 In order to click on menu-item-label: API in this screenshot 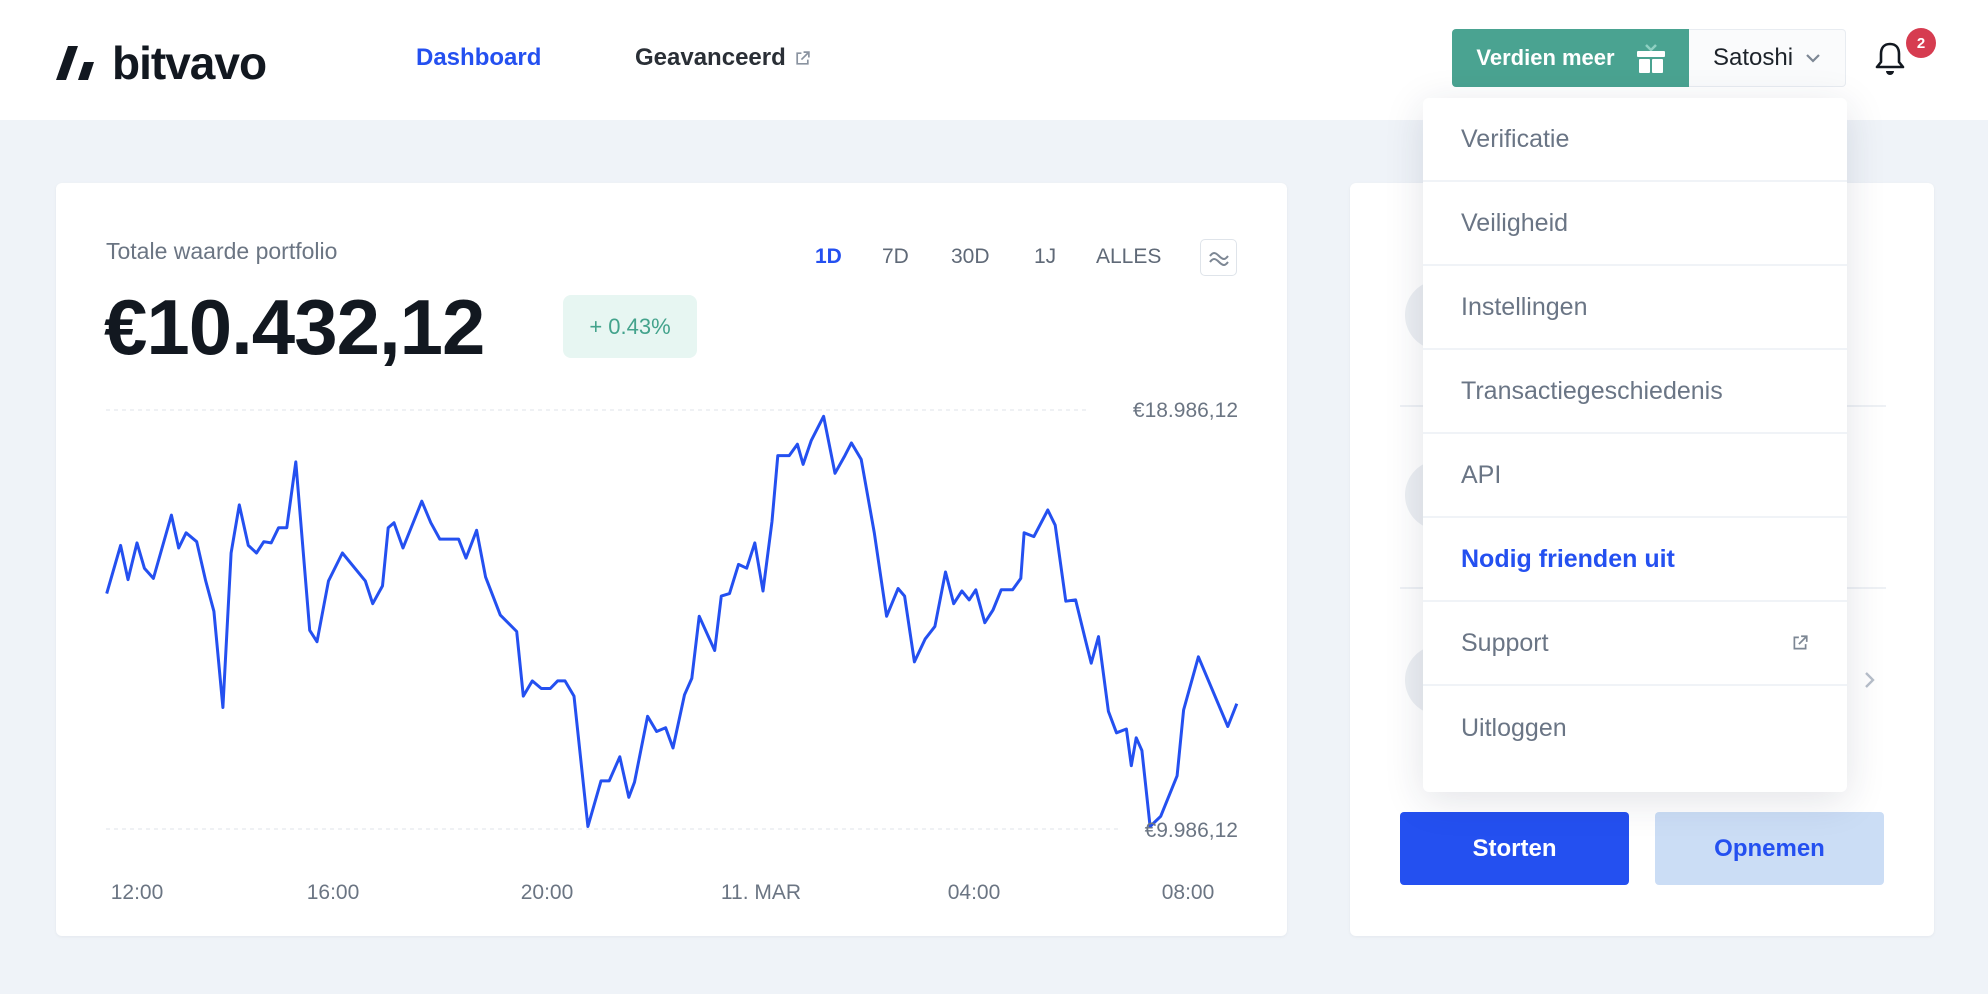, I will do `click(1481, 474)`.